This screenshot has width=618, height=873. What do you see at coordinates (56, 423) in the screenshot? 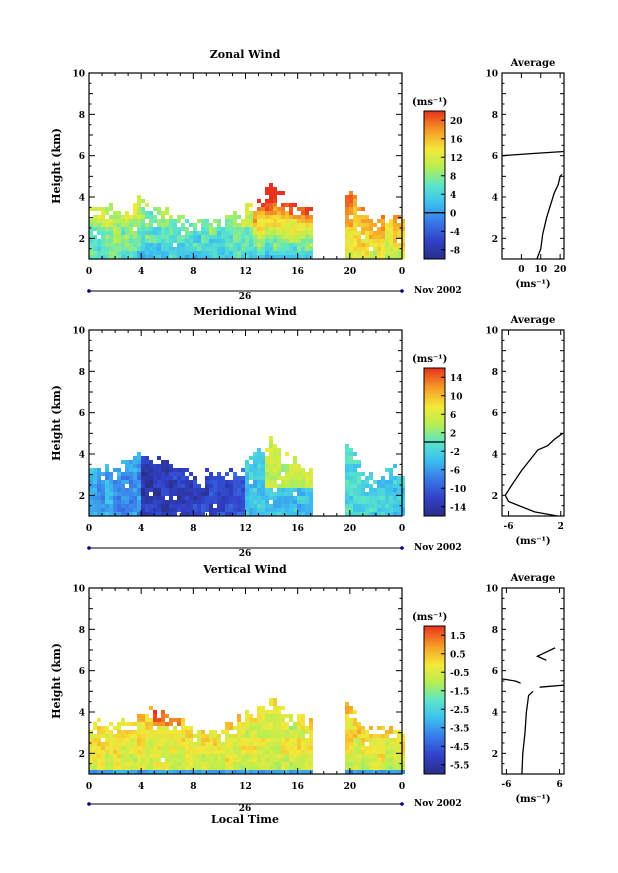
I see `y-axis-title: Height (km)` at bounding box center [56, 423].